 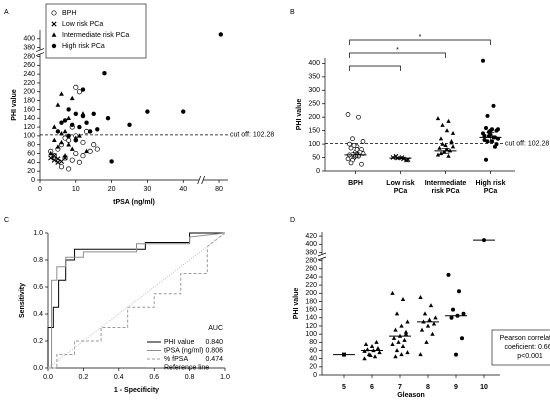 What do you see at coordinates (375, 68) in the screenshot?
I see `significance-bracket` at bounding box center [375, 68].